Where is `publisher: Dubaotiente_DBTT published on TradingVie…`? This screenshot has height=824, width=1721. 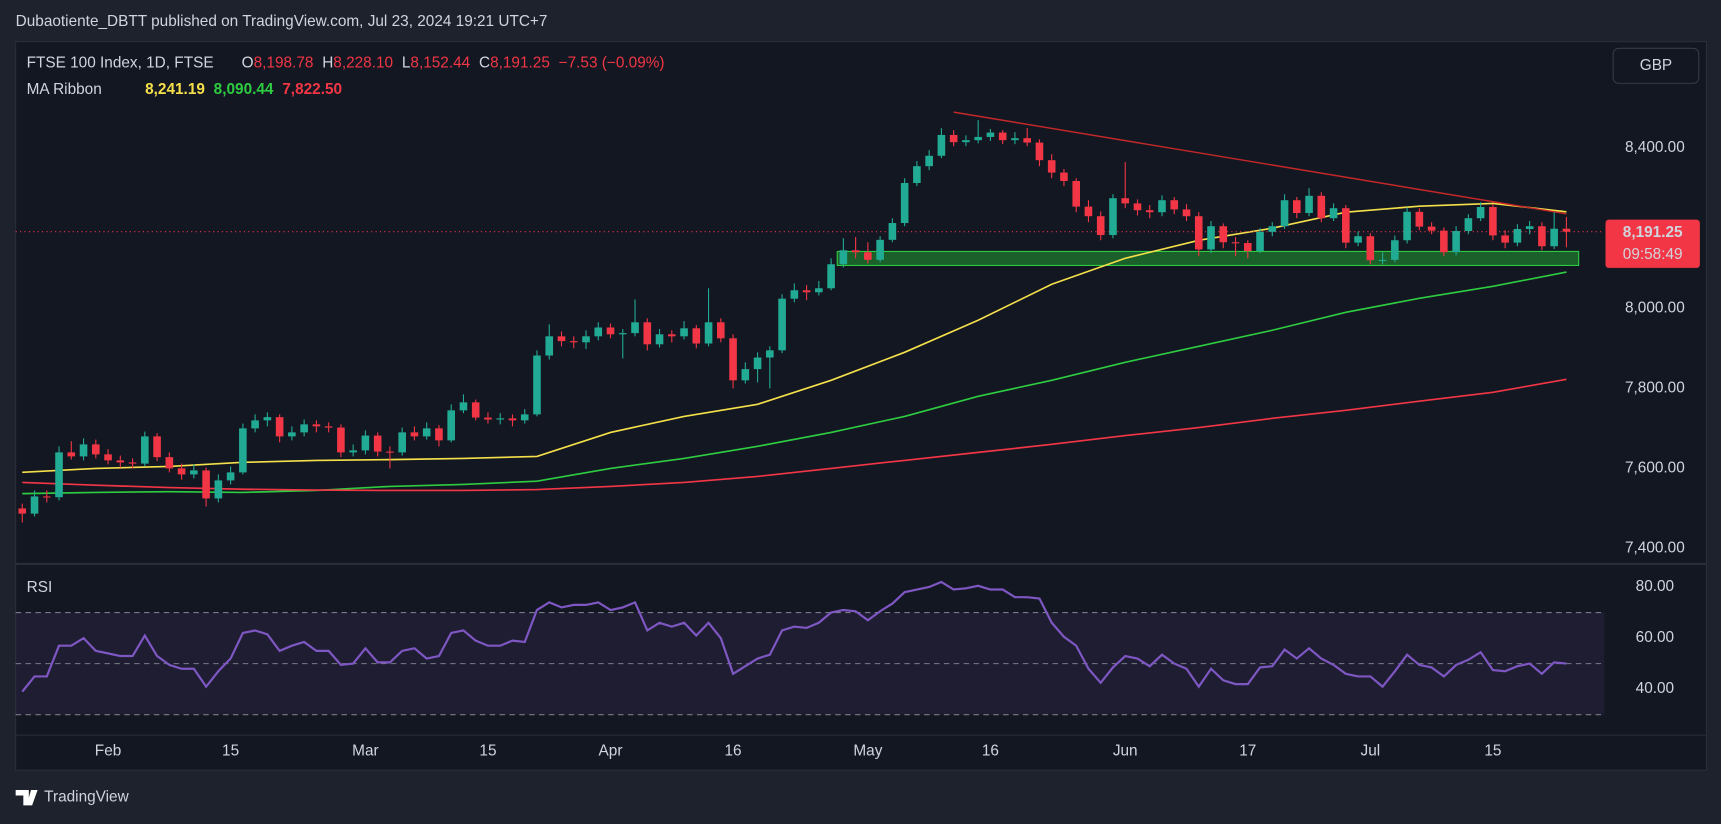
publisher: Dubaotiente_DBTT published on TradingVie… is located at coordinates (282, 21).